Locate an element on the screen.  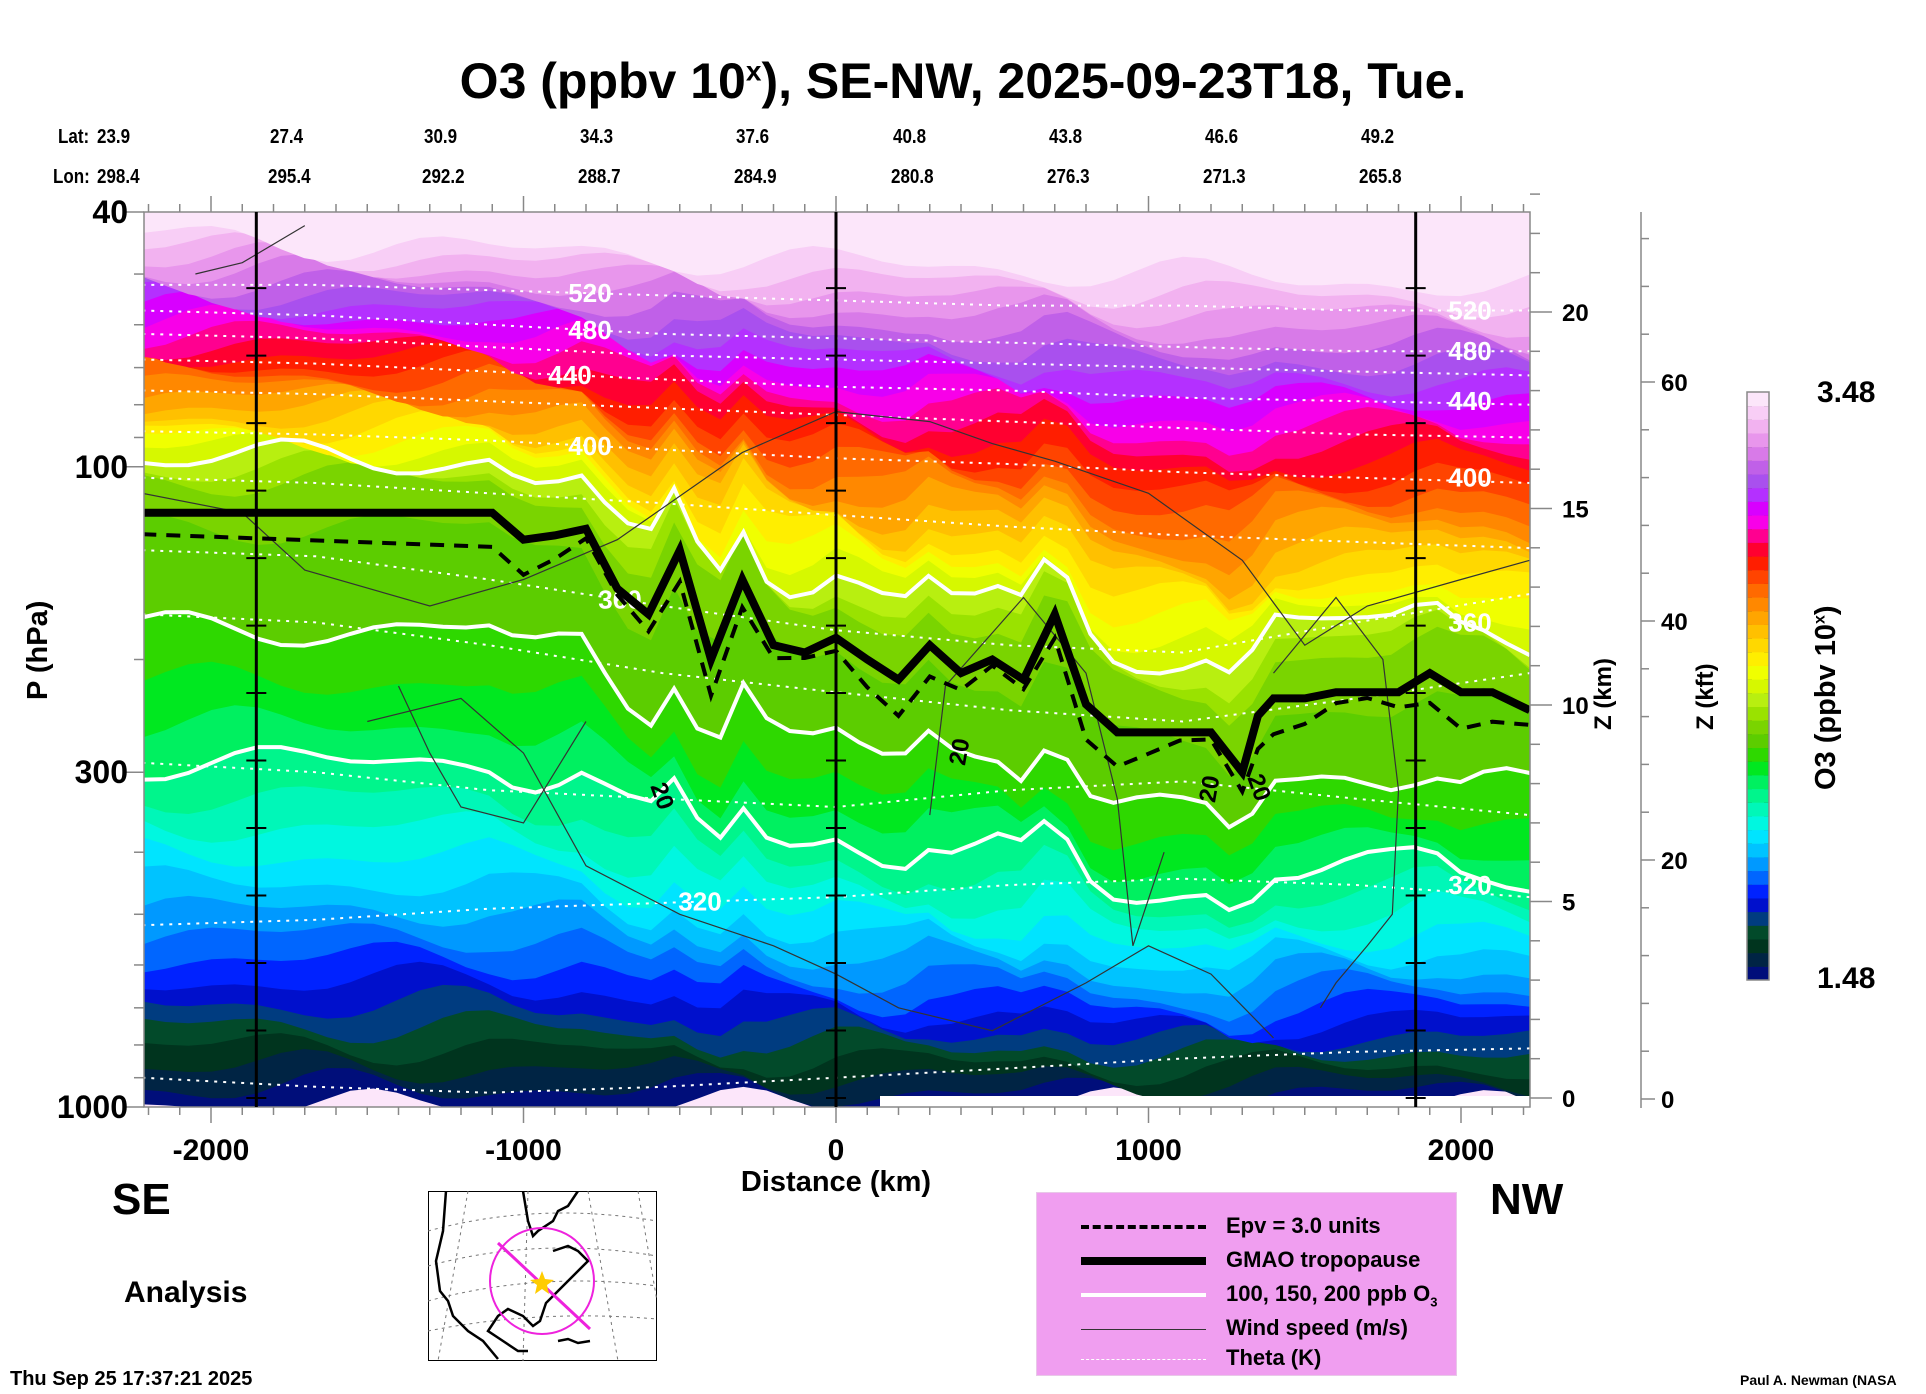
lon-value: 284.9 is located at coordinates (755, 177).